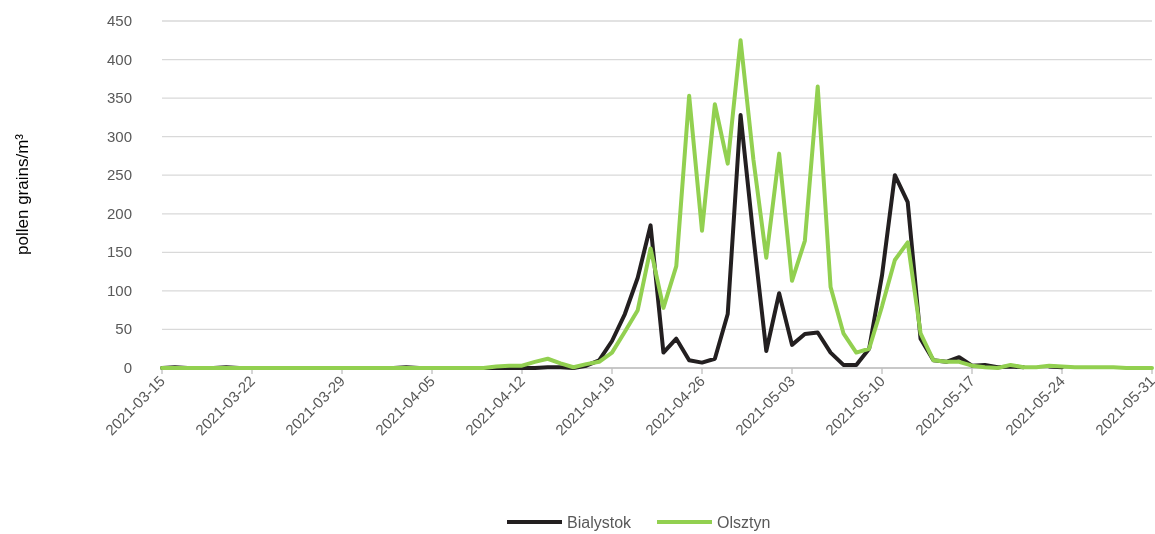  I want to click on legend-label: Bialystok, so click(600, 522).